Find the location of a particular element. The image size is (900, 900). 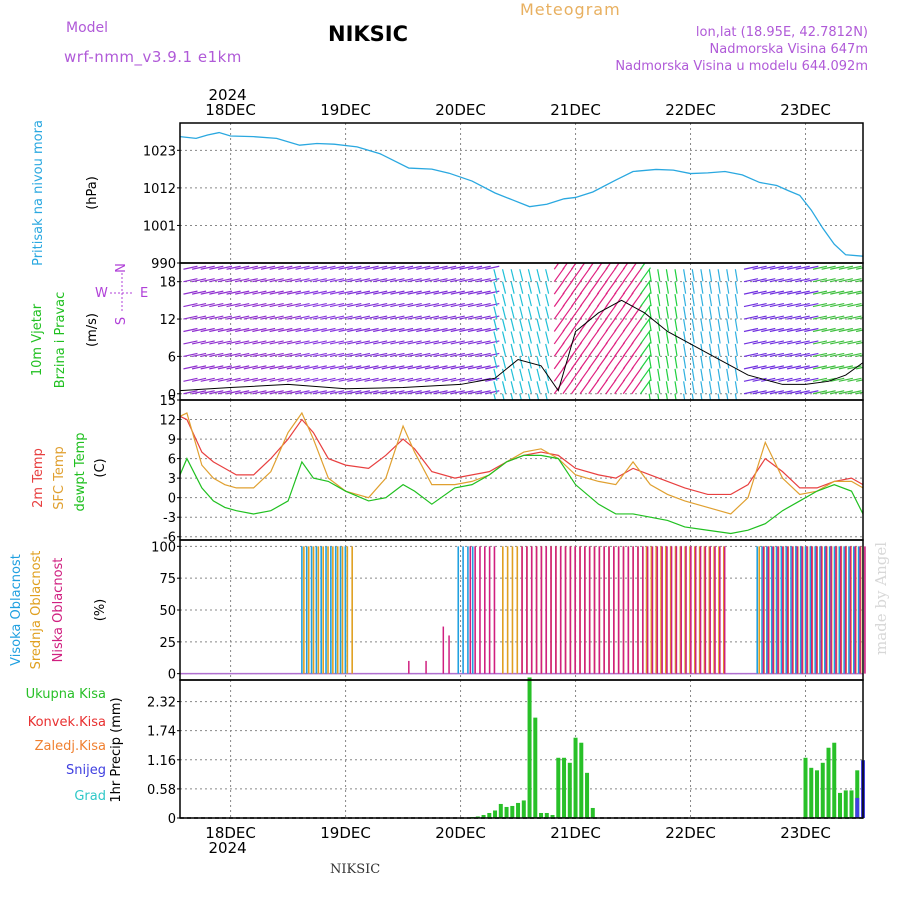

date-label-bottom: 21DEC is located at coordinates (575, 833).